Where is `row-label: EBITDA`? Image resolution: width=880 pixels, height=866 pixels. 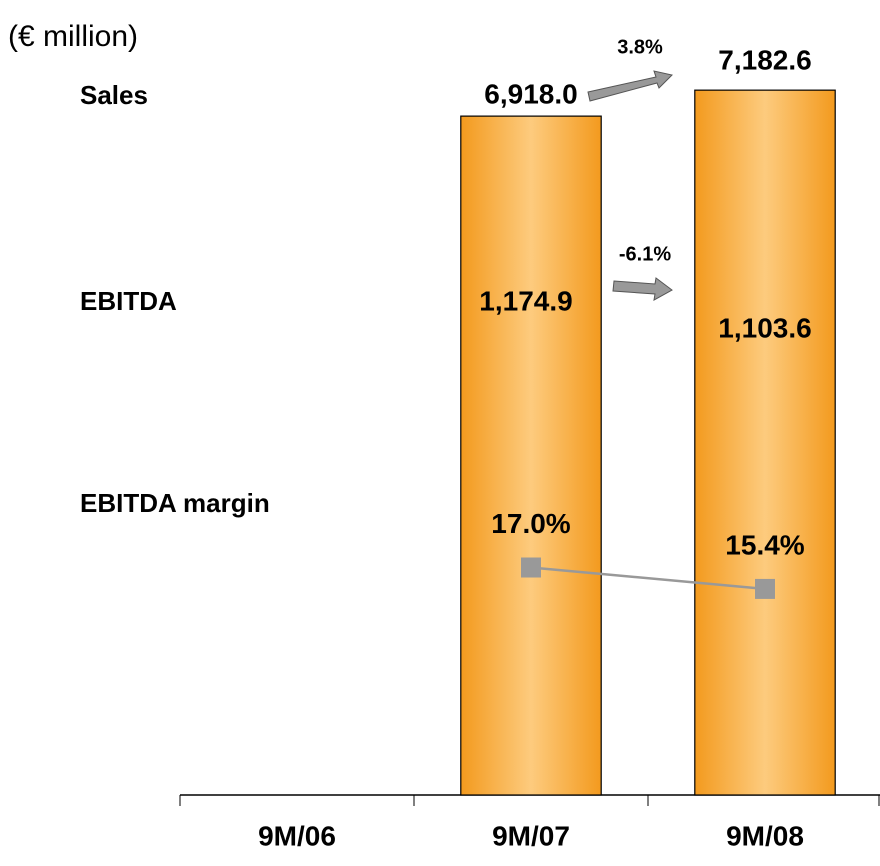
row-label: EBITDA is located at coordinates (128, 301).